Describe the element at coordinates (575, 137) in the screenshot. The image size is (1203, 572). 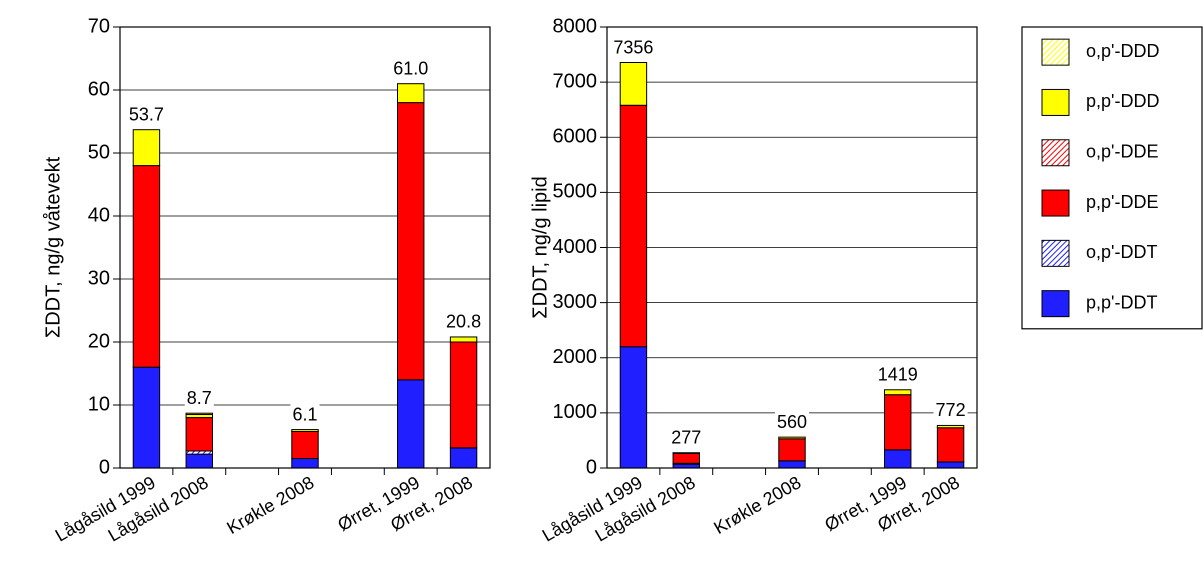
I see `y-tick-label: 6000` at that location.